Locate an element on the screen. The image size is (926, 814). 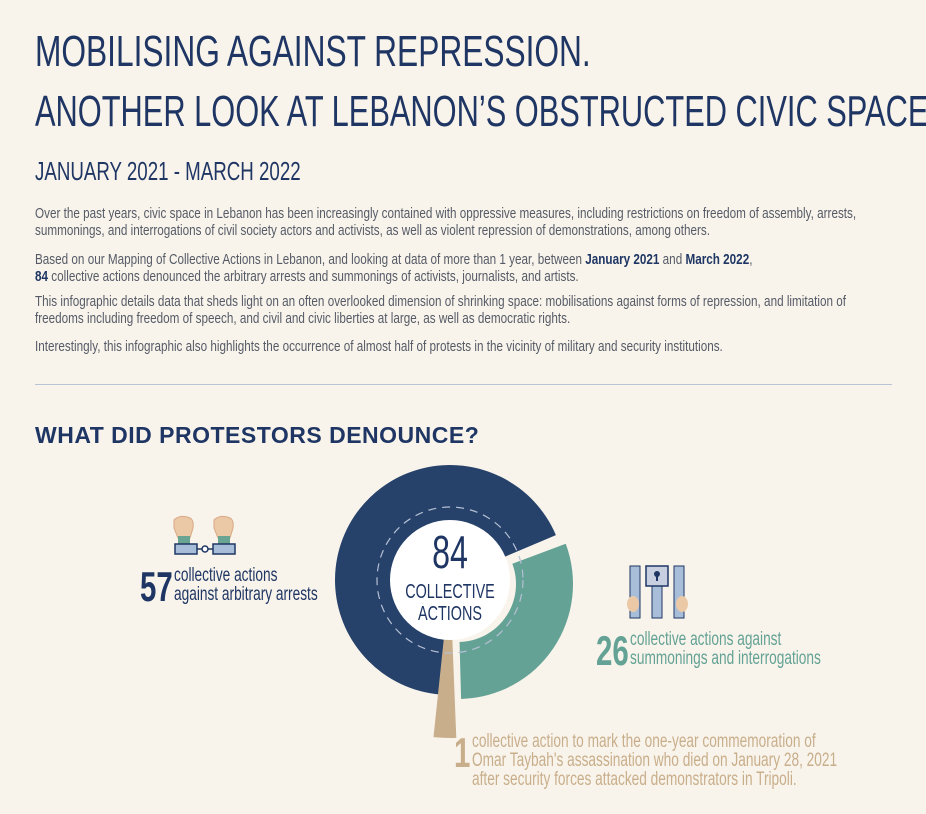
donut-chart: 84 COLLECTIVE ACTIONS is located at coordinates (453, 601).